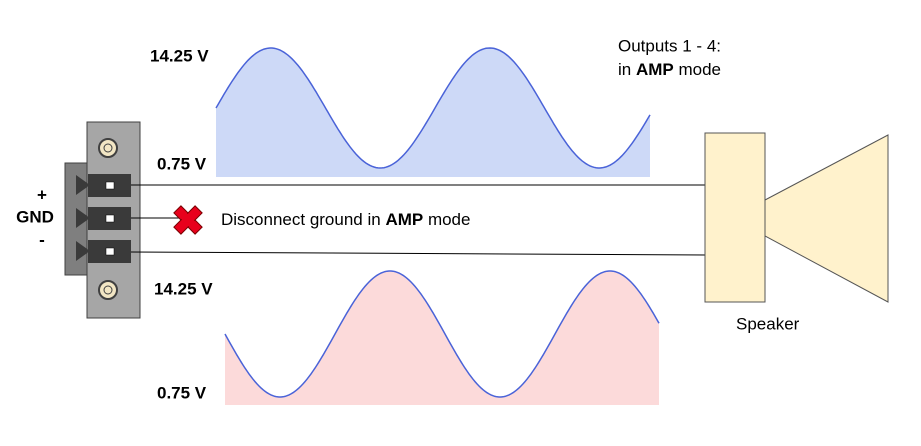 This screenshot has width=921, height=446. What do you see at coordinates (188, 220) in the screenshot?
I see `disconnect-icon` at bounding box center [188, 220].